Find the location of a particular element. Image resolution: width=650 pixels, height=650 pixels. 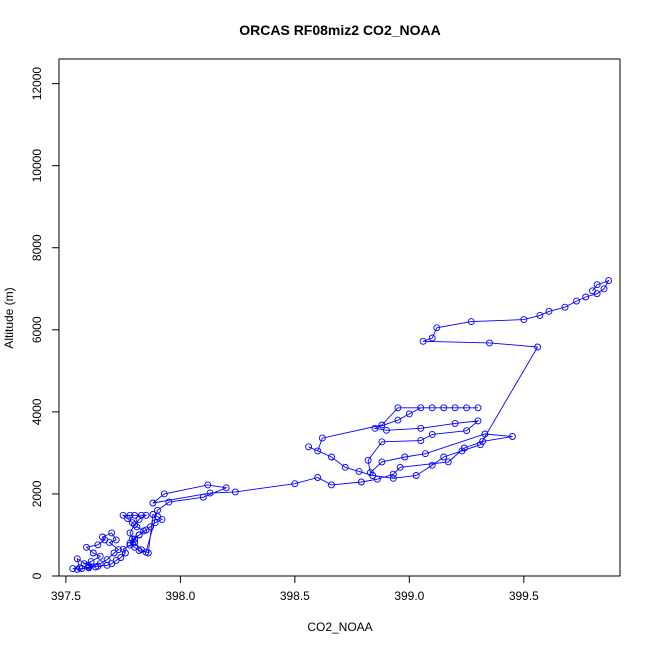

y-tick-label: 8000 is located at coordinates (37, 247).